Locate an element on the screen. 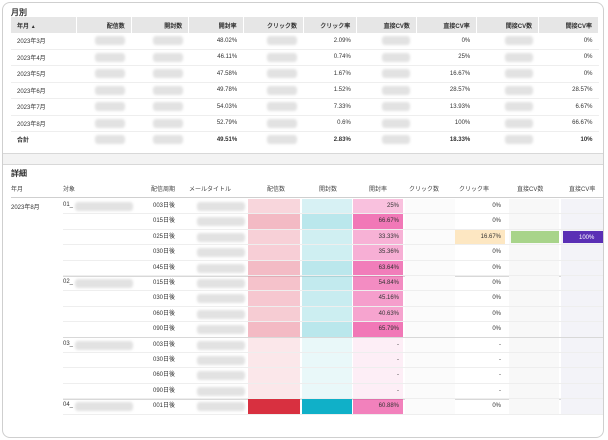 Image resolution: width=608 pixels, height=440 pixels. col-header-direct-cv: 直接CV数 is located at coordinates (386, 25).